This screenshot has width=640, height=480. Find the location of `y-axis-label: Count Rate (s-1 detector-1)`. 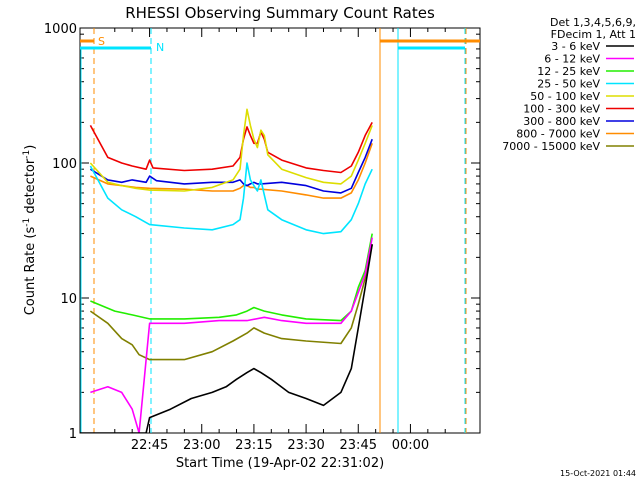

y-axis-label: Count Rate (s-1 detector-1) is located at coordinates (30, 230).